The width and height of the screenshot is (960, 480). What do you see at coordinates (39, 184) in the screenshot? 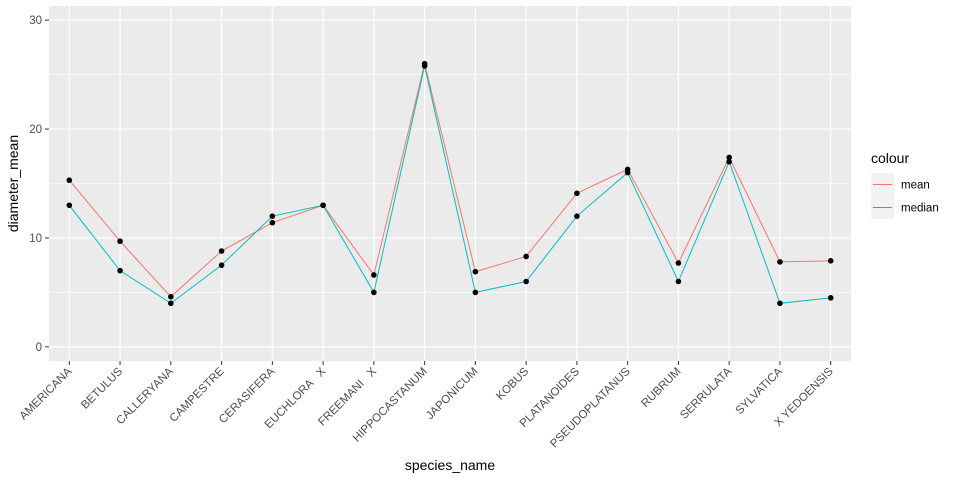
I see `y-axis: 0 10 20 30` at bounding box center [39, 184].